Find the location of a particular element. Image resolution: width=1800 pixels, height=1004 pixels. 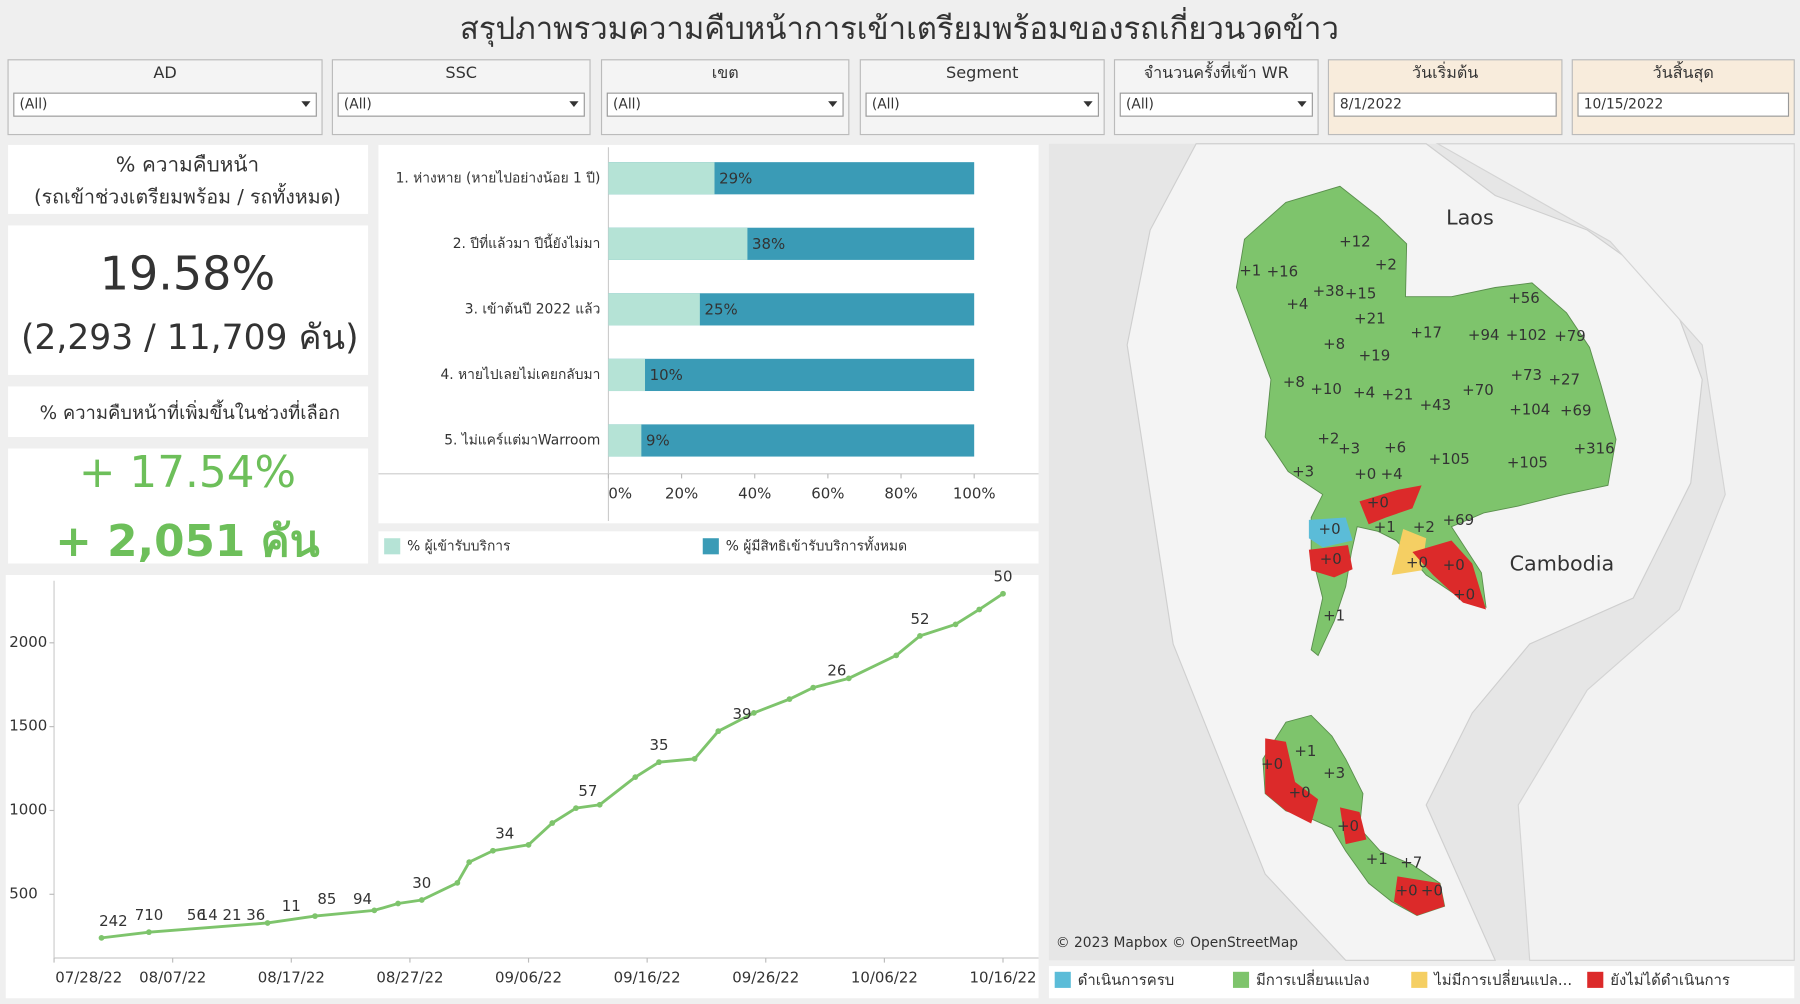

point-label: 34 is located at coordinates (504, 834).